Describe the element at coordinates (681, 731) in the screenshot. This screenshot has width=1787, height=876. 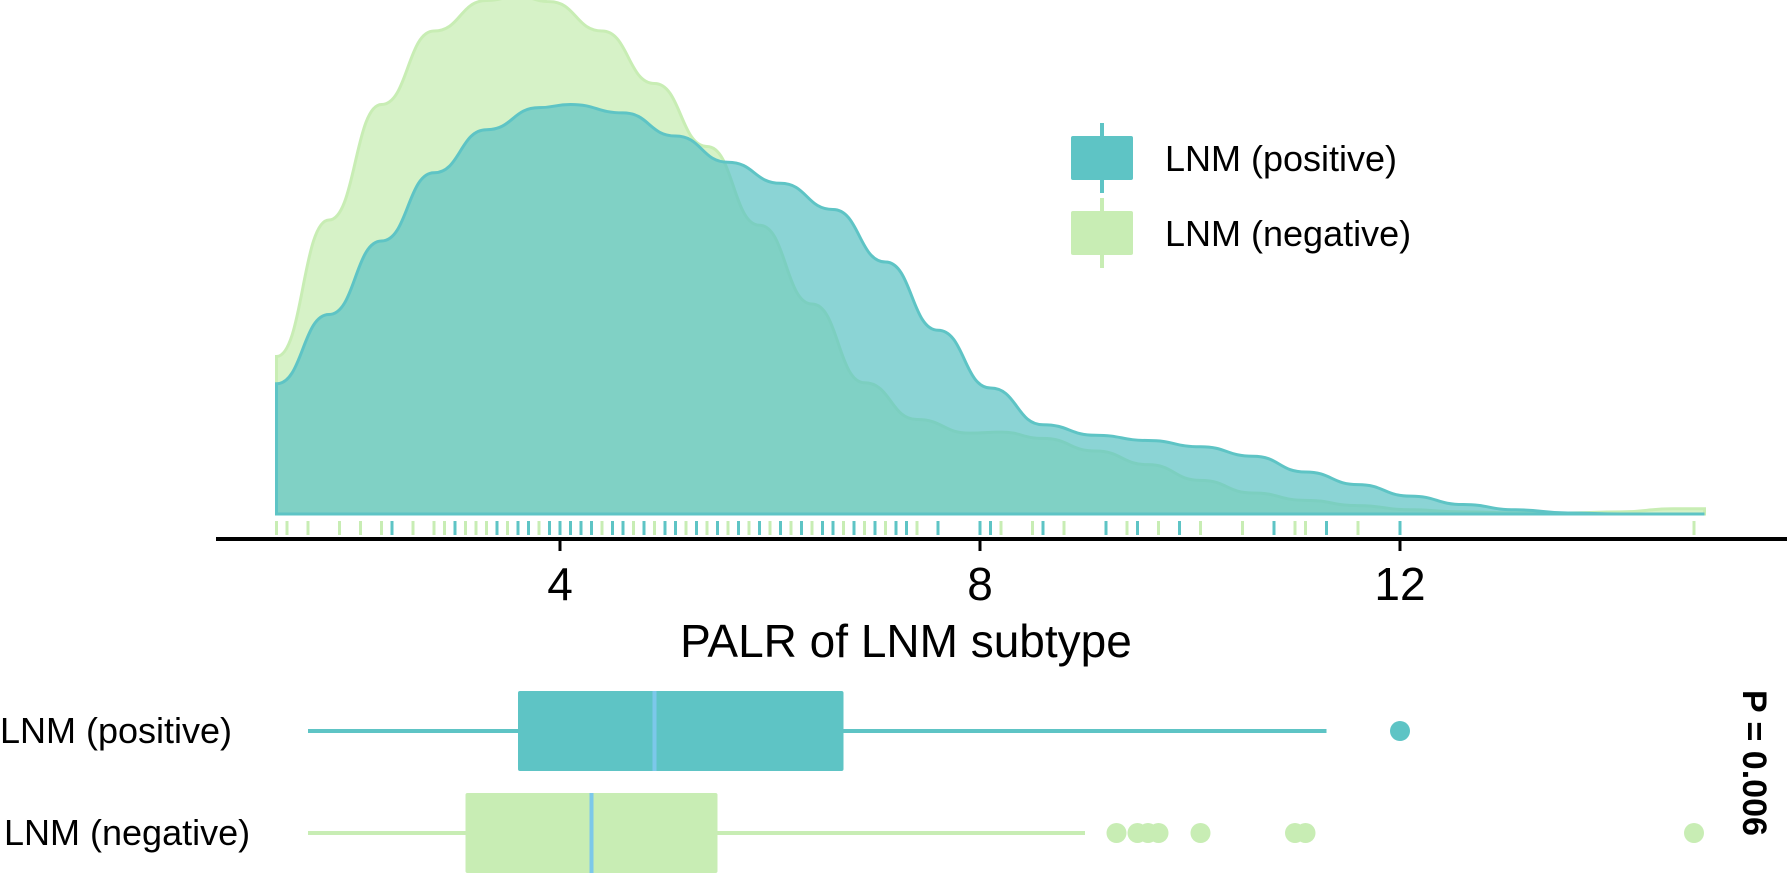
I see `box-positive` at that location.